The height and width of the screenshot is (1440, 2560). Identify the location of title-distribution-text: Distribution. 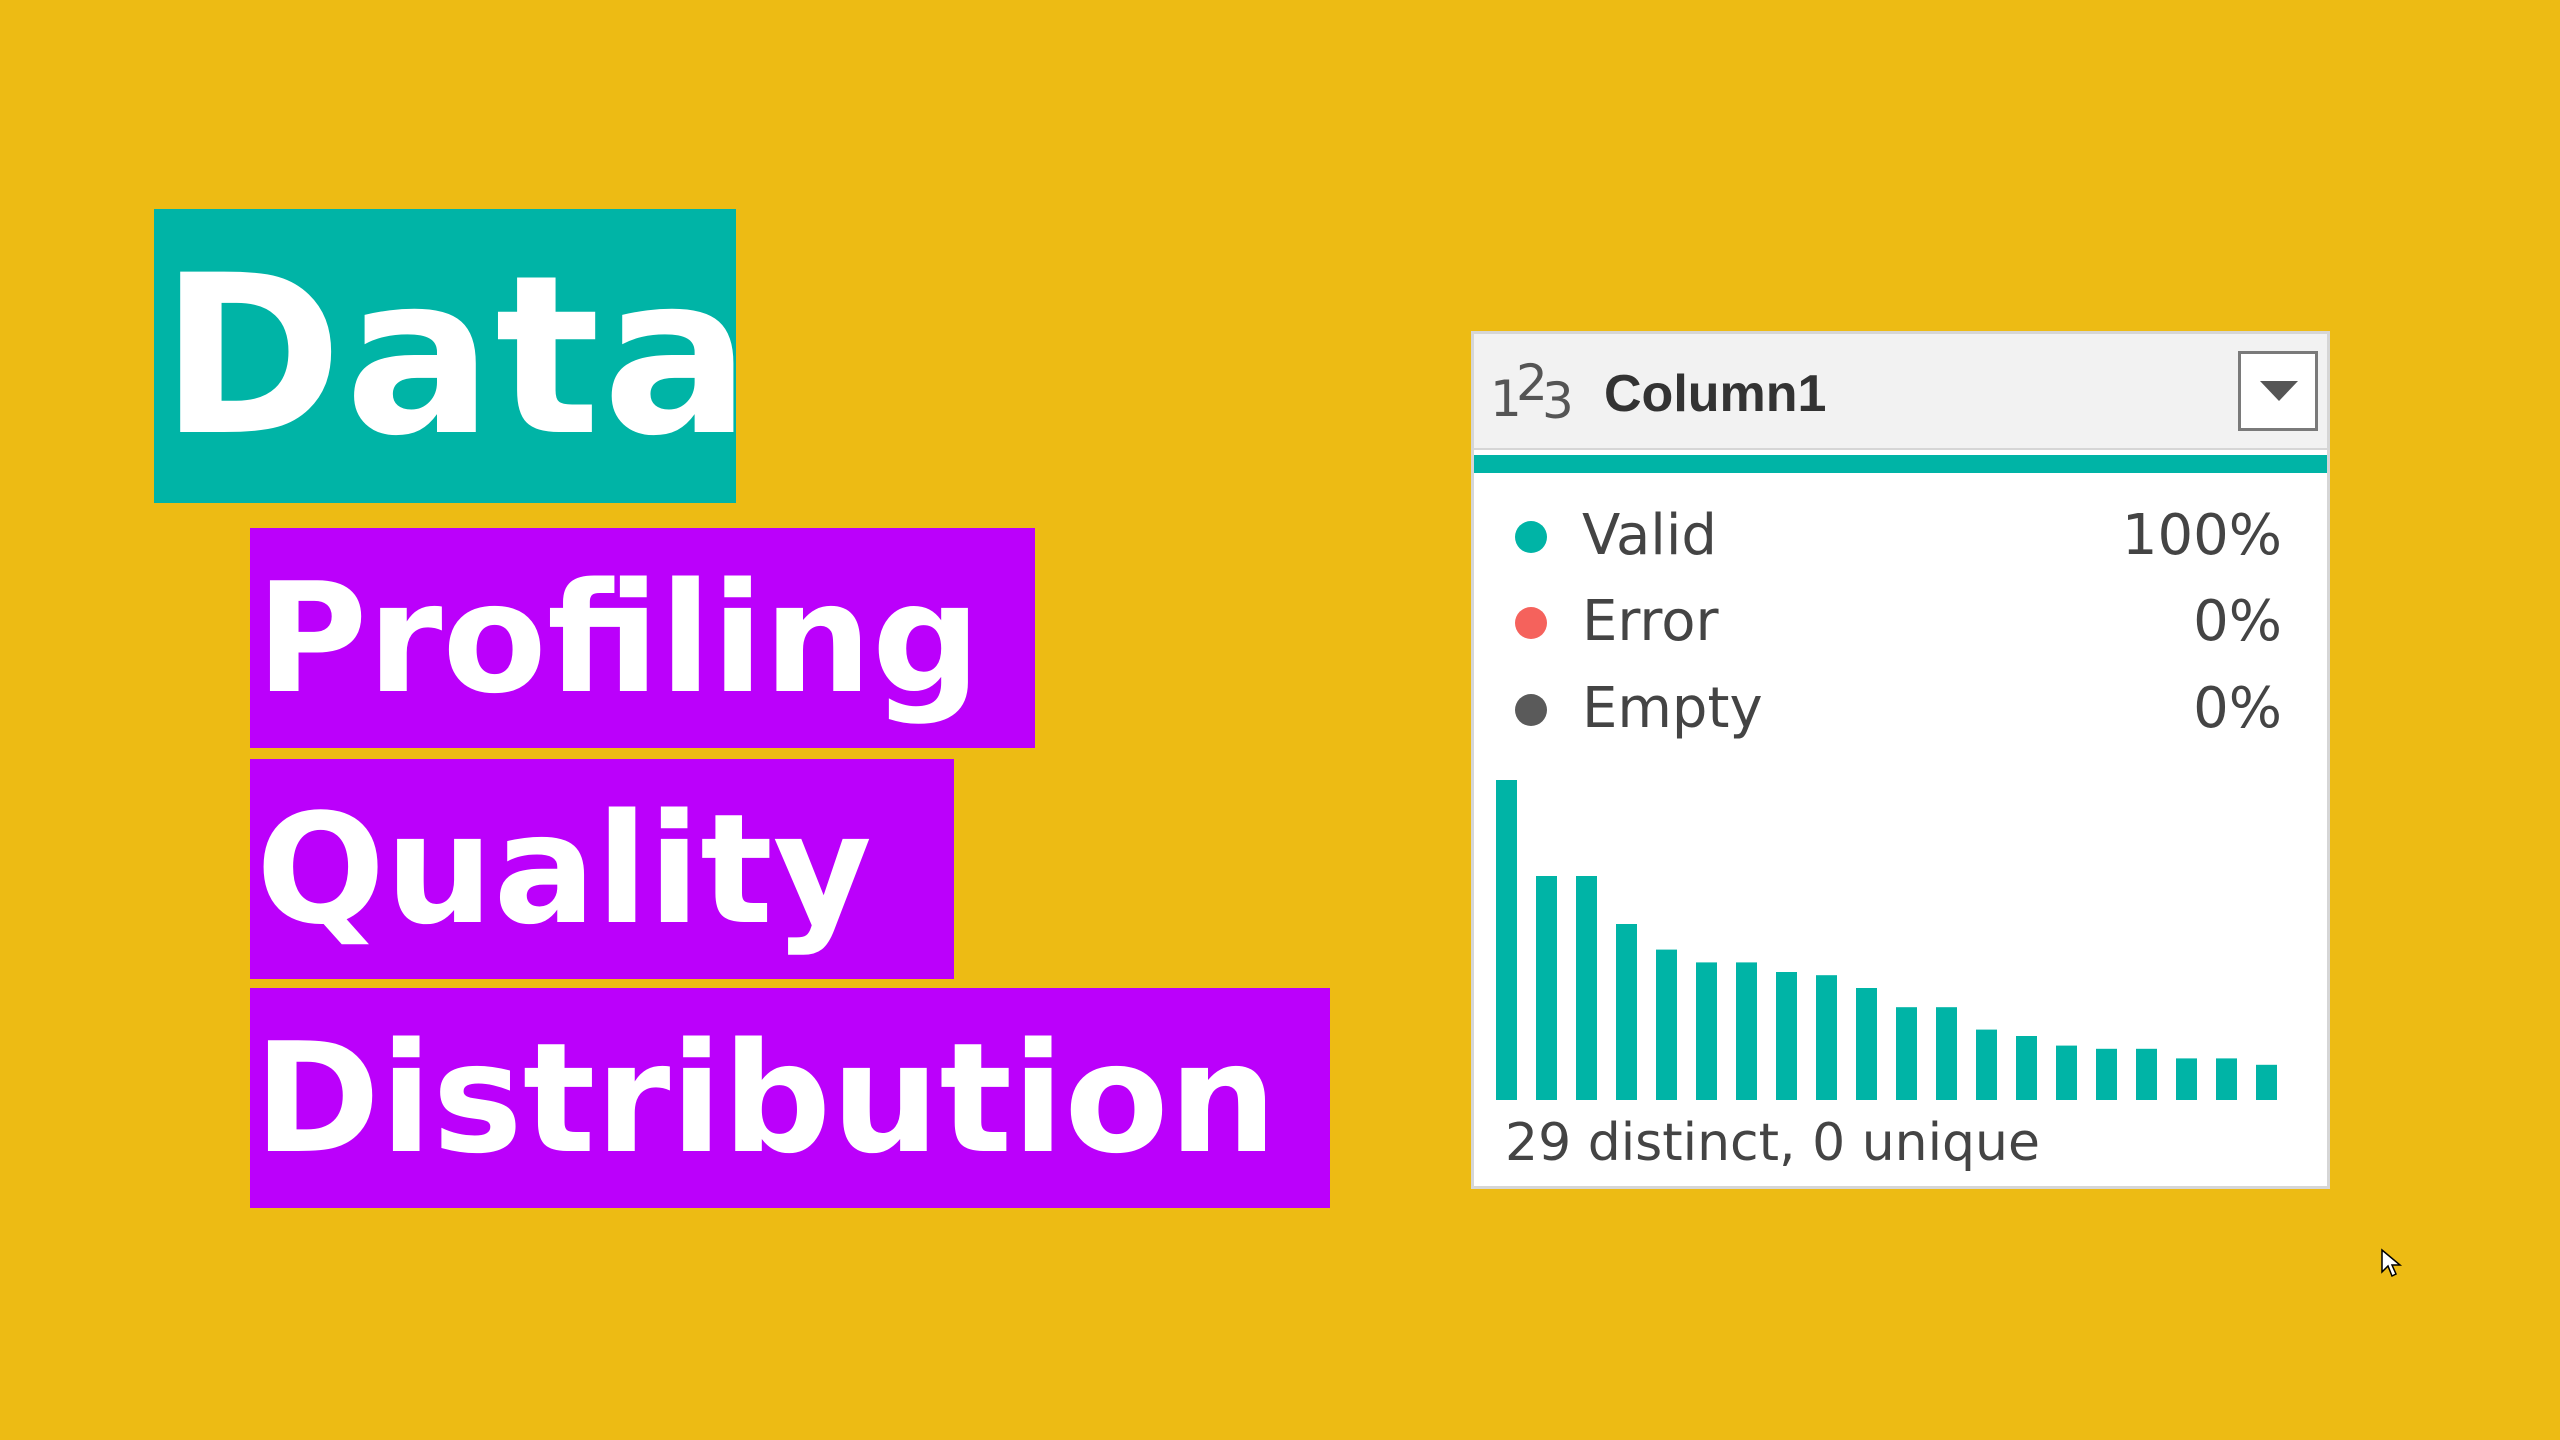
(765, 1098).